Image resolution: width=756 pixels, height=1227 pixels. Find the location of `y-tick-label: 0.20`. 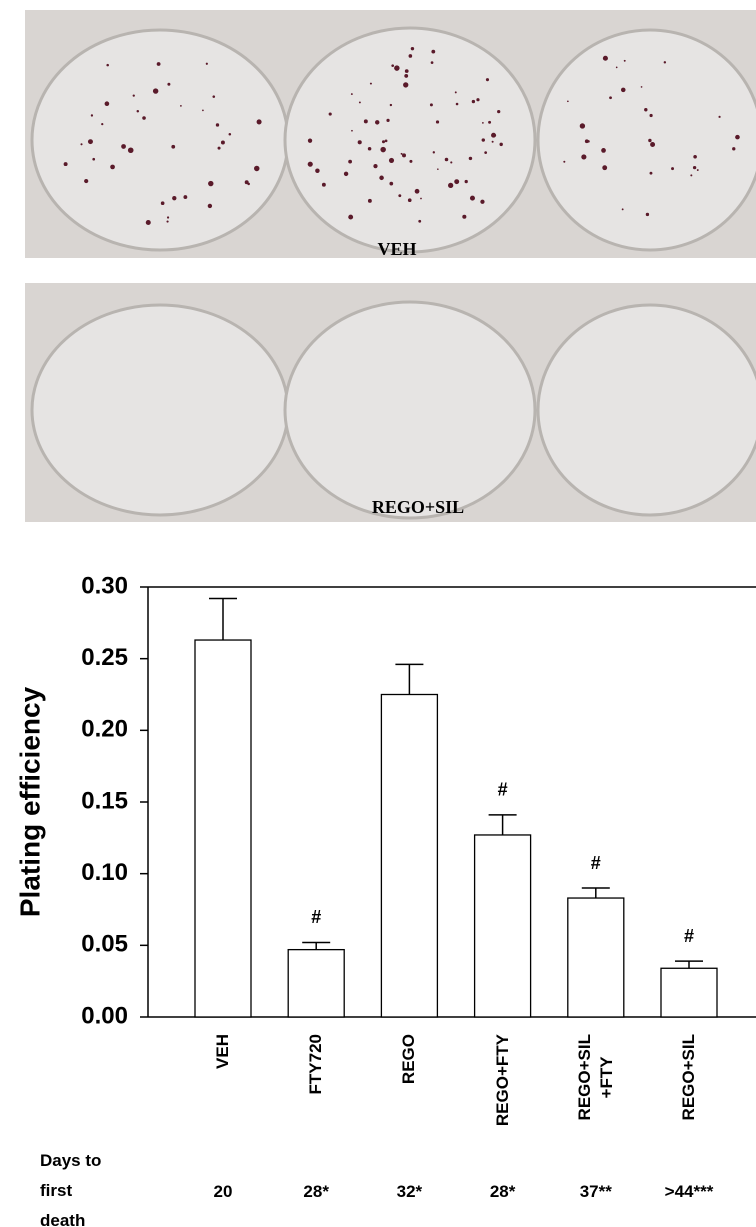

y-tick-label: 0.20 is located at coordinates (104, 729).